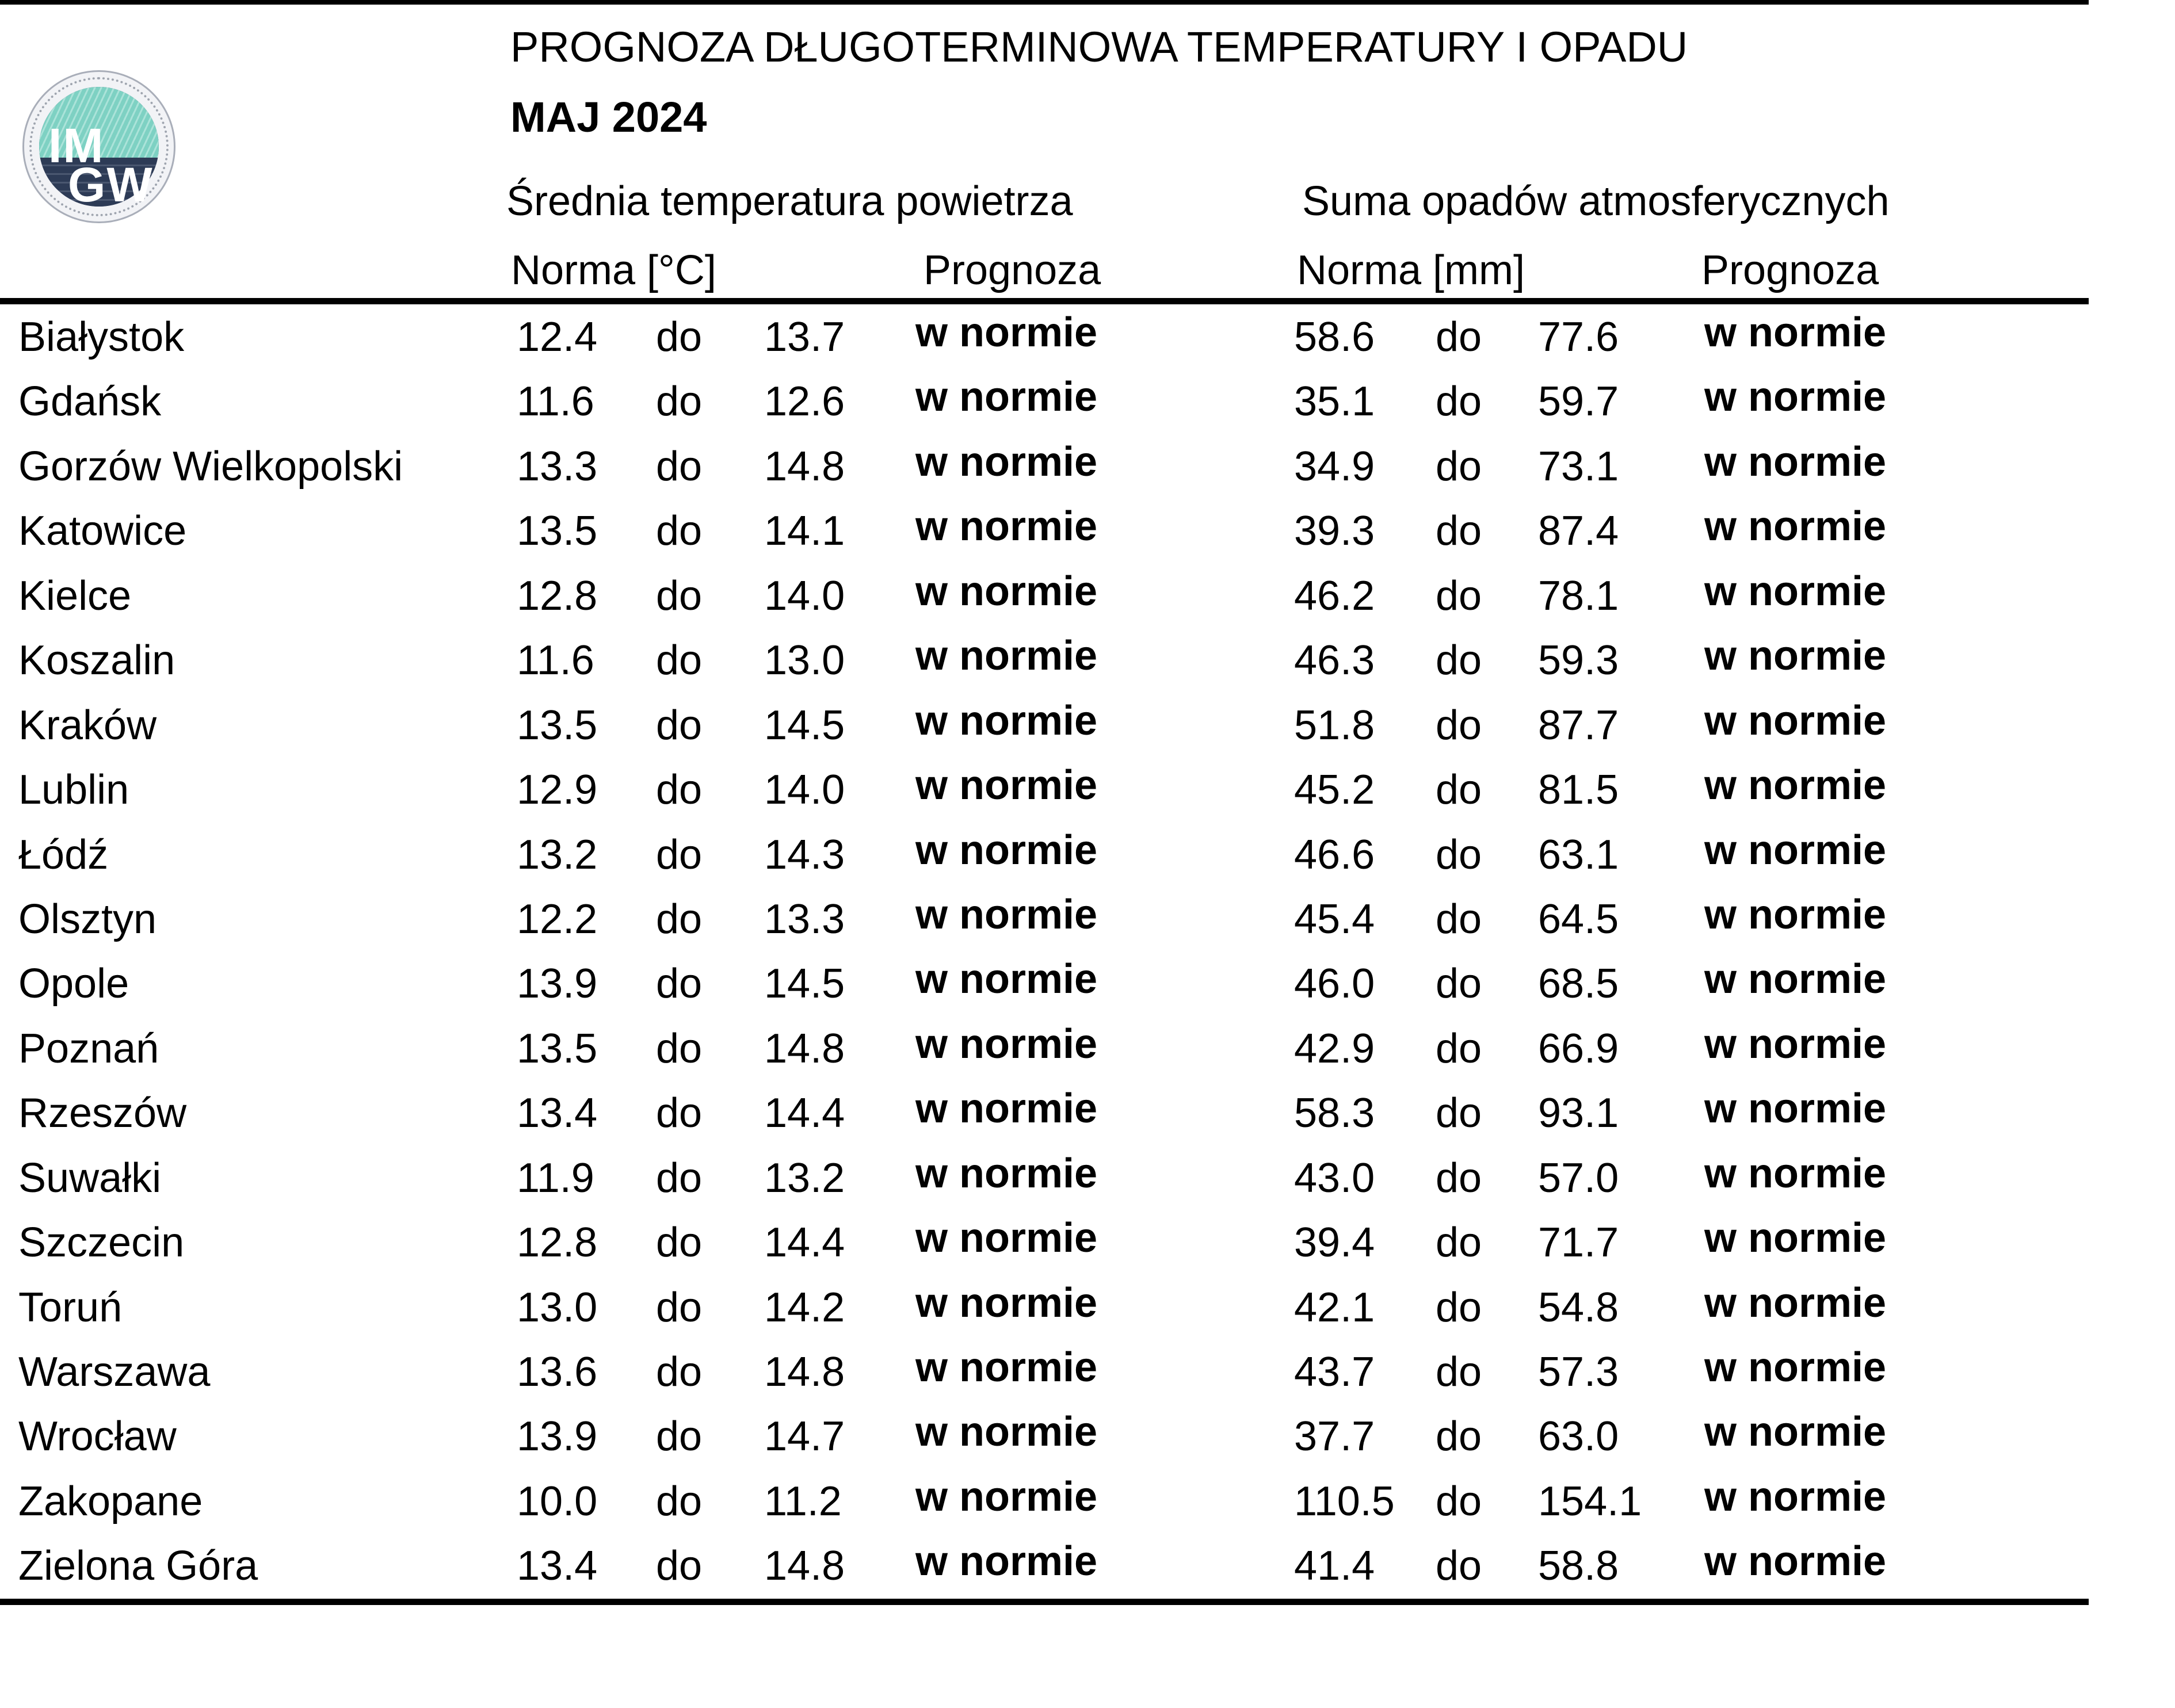  I want to click on logo-disc, so click(99, 147).